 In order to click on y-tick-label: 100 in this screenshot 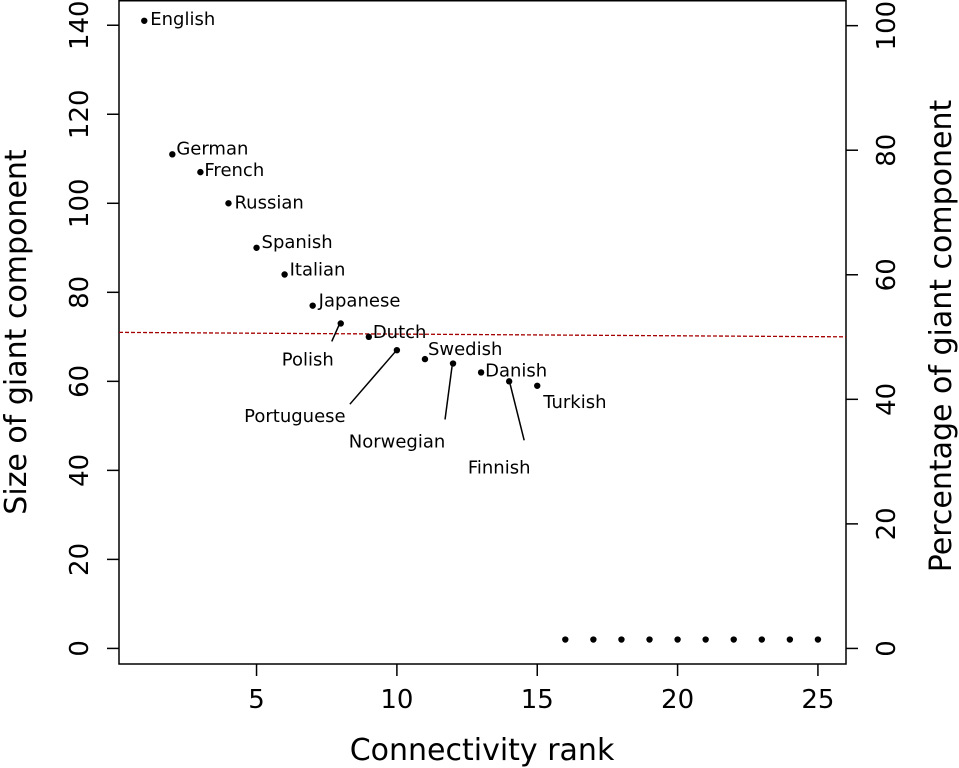, I will do `click(80, 203)`.